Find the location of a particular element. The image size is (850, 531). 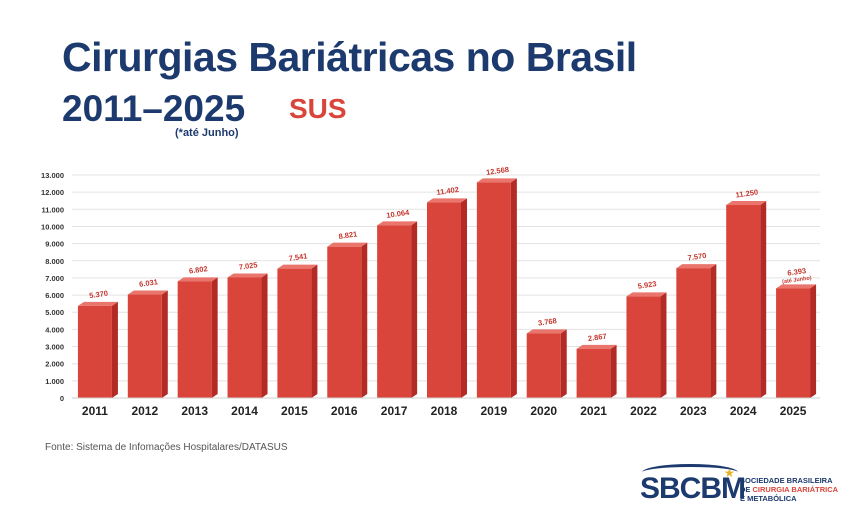

value-label: 2.867 is located at coordinates (597, 338).